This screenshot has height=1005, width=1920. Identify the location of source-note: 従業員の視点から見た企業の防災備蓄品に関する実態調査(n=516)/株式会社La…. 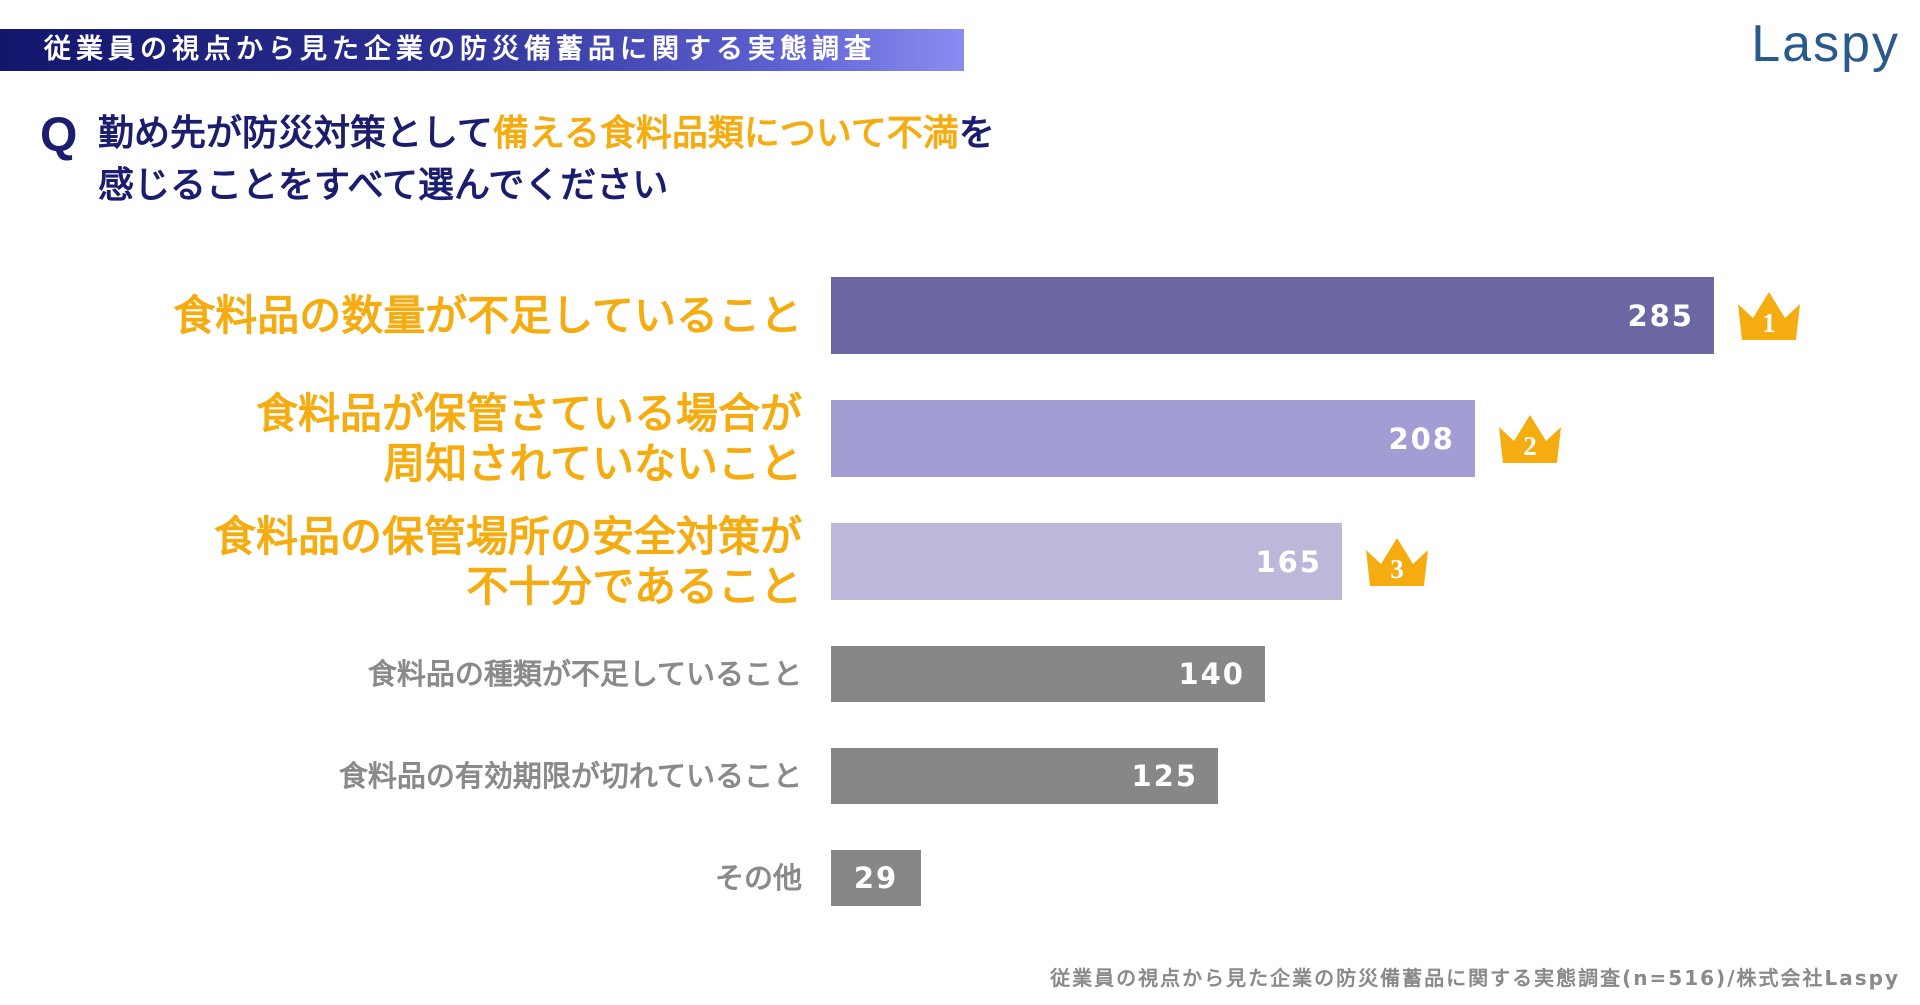
(1475, 978).